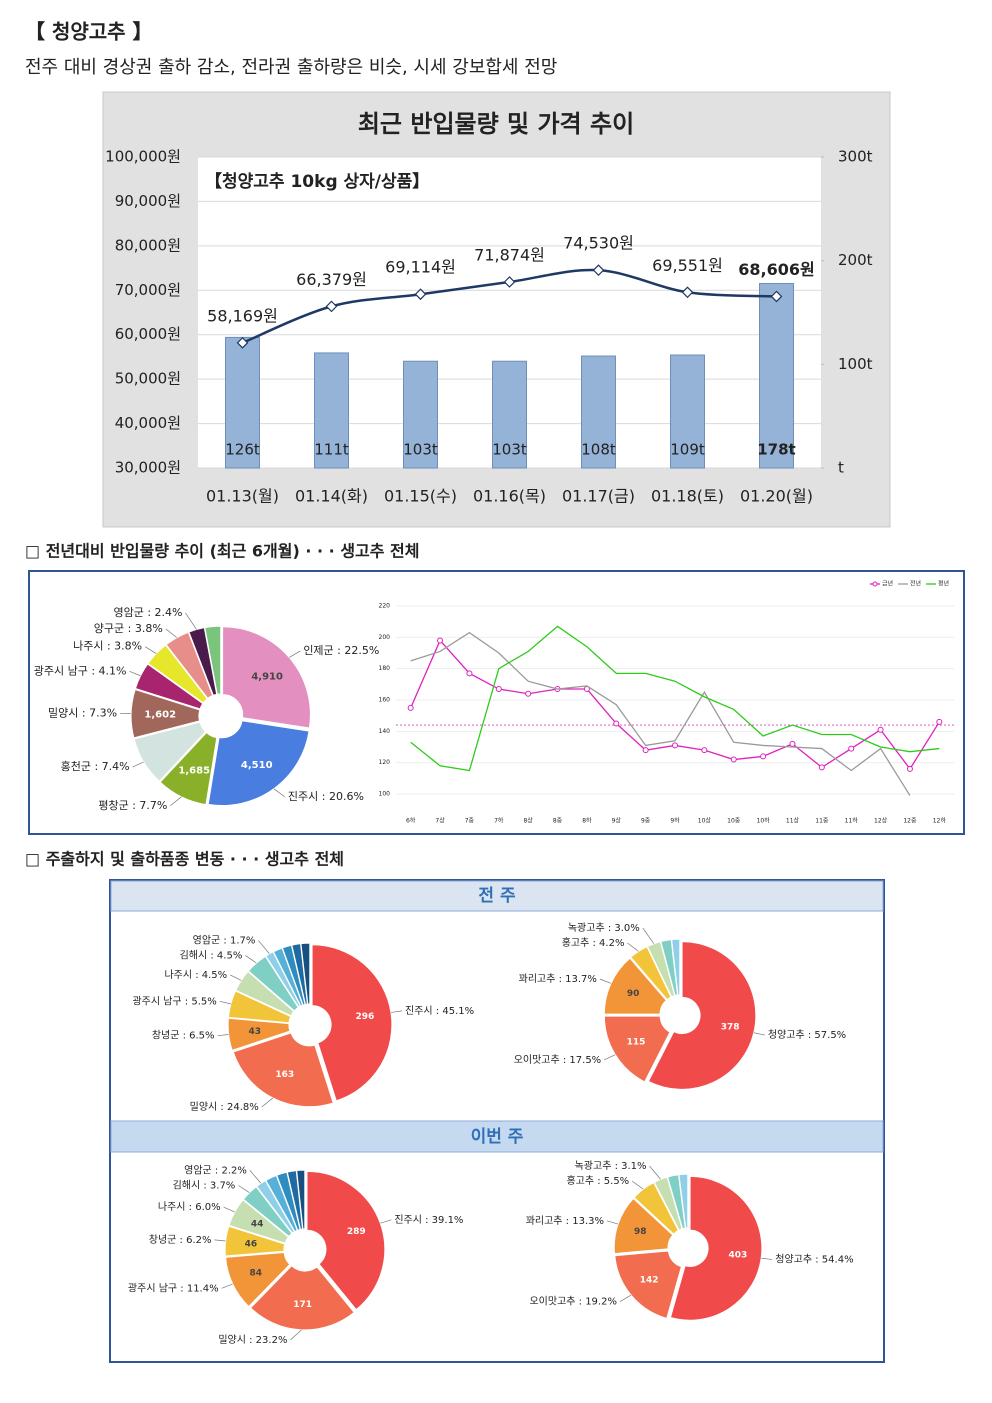 The height and width of the screenshot is (1403, 992). What do you see at coordinates (675, 821) in the screenshot?
I see `x-tick-label: 9하` at bounding box center [675, 821].